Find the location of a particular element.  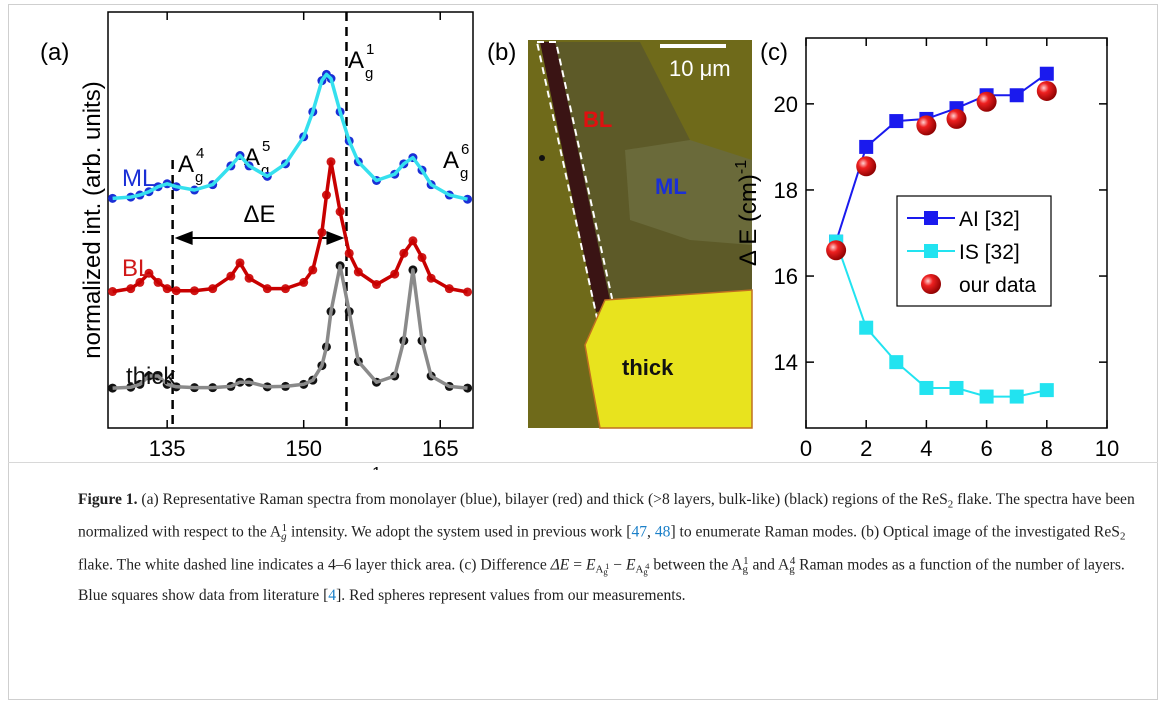

x-axis-label-text: Raman shift (cm is located at coordinates (279, 468).